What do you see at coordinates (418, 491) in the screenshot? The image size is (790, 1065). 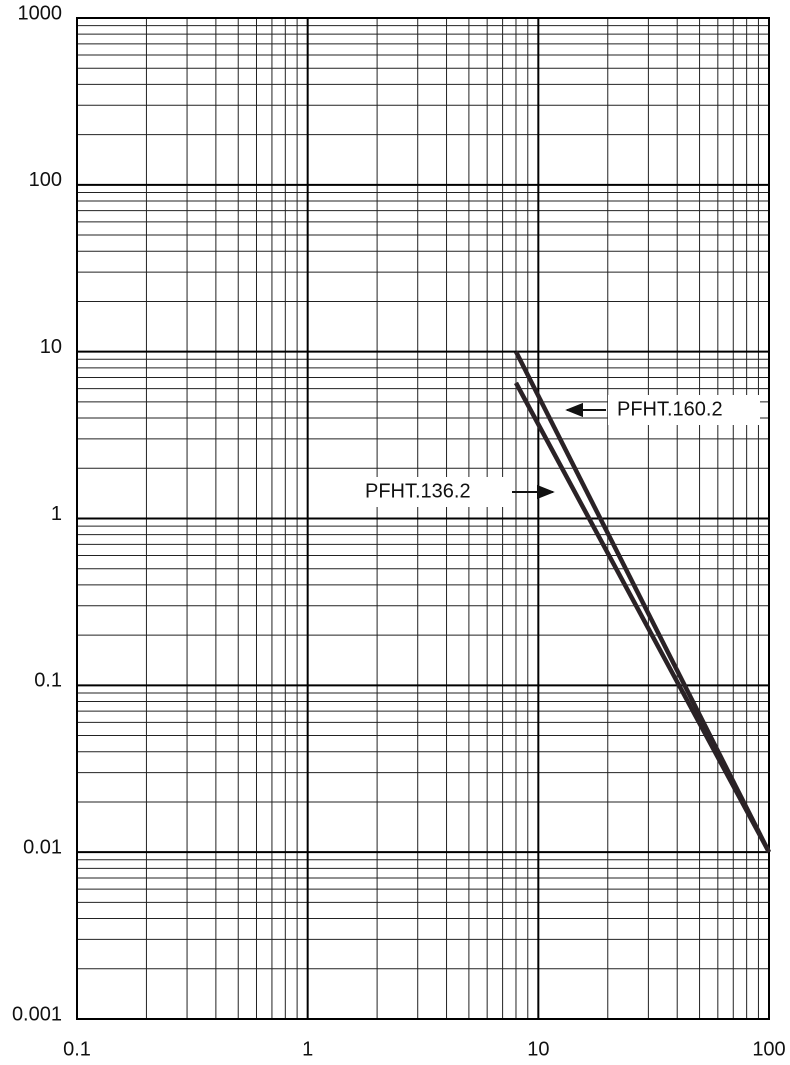 I see `series-label: PFHT.136.2` at bounding box center [418, 491].